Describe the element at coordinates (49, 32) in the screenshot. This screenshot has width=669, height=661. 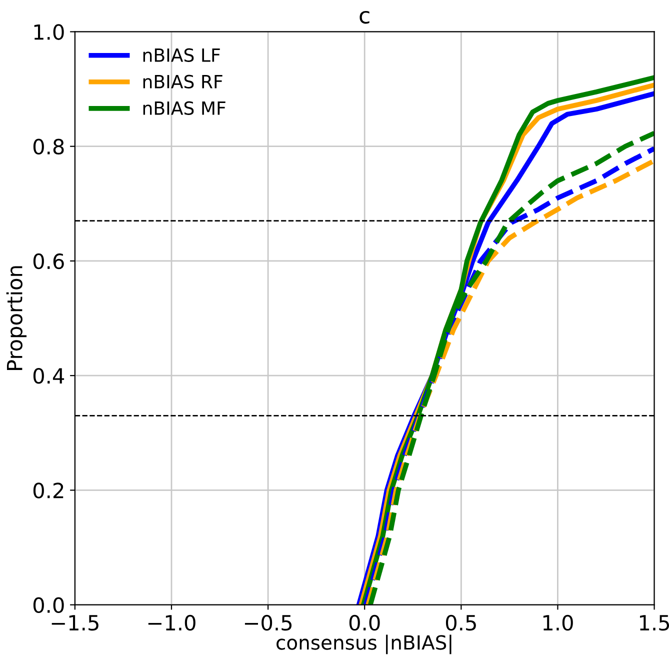
I see `y-tick-label: 1.0` at that location.